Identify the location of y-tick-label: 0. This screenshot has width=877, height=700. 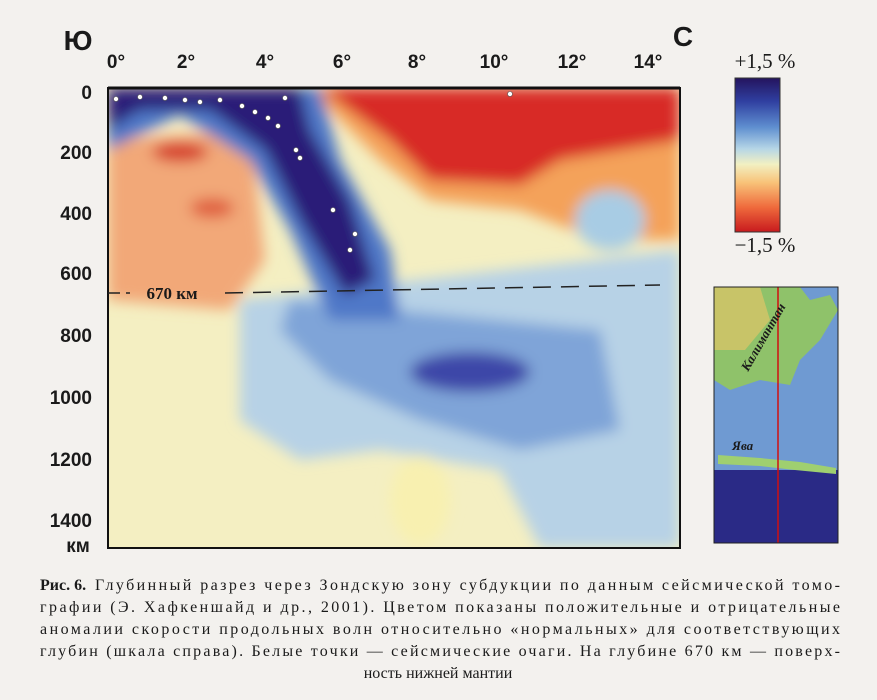
(86, 93).